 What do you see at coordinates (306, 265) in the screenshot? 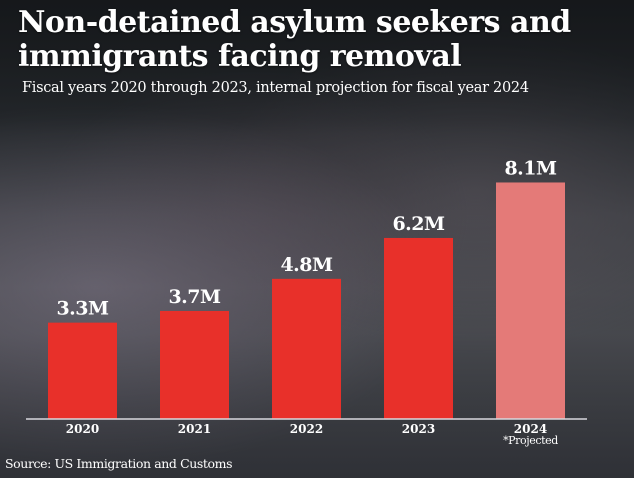
I see `data-label-2022: 4.8M` at bounding box center [306, 265].